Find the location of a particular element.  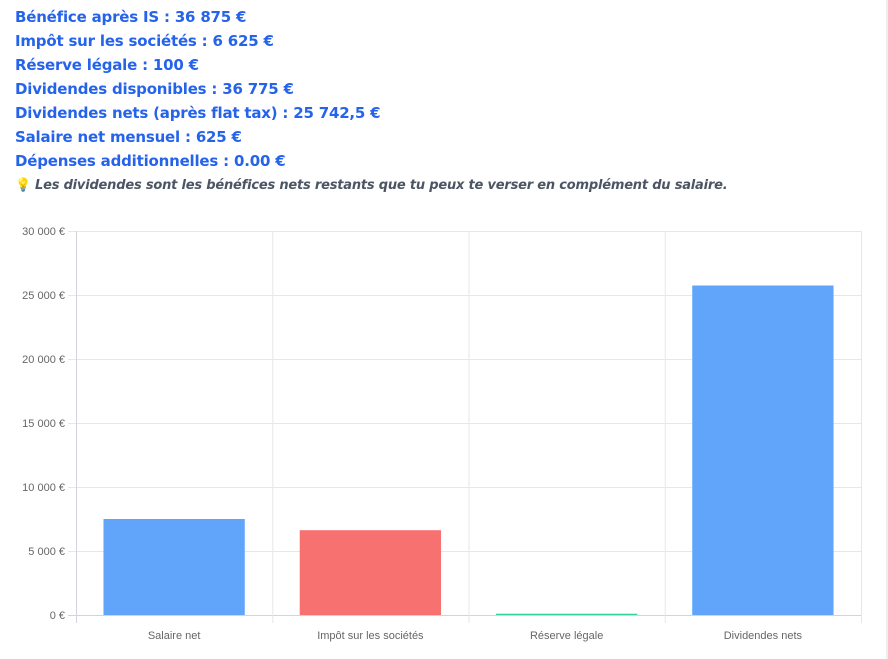

x-tick-label: Salaire net is located at coordinates (174, 636).